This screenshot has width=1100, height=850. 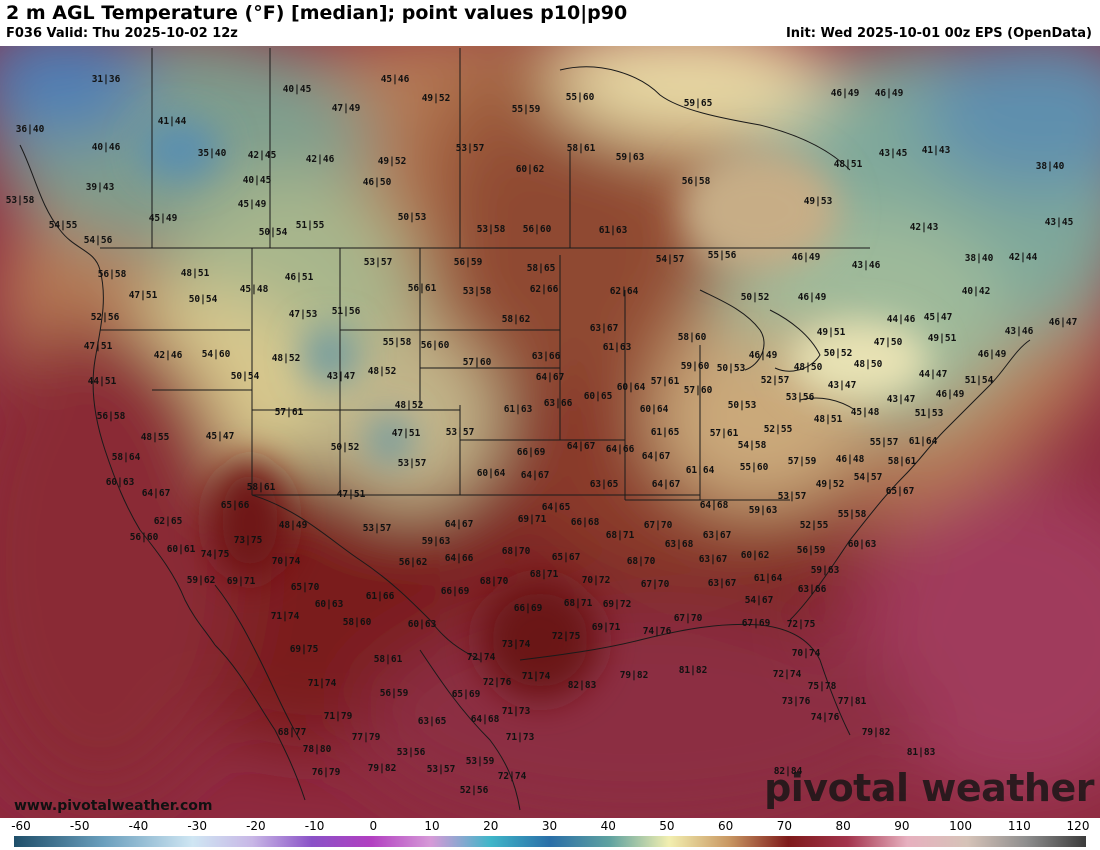 I want to click on point-value-label: 63|66, so click(x=558, y=403).